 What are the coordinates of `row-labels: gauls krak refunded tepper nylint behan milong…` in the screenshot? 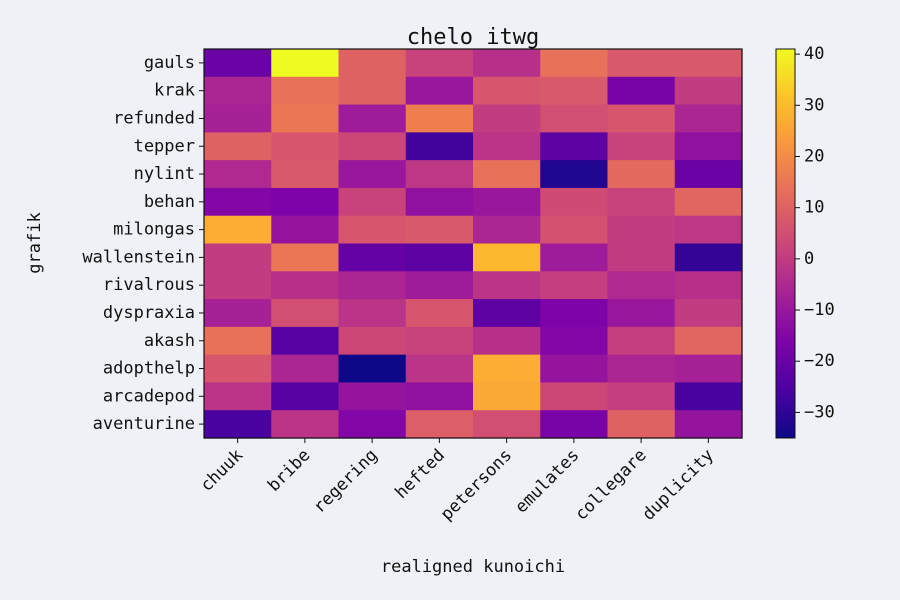 It's located at (143, 243).